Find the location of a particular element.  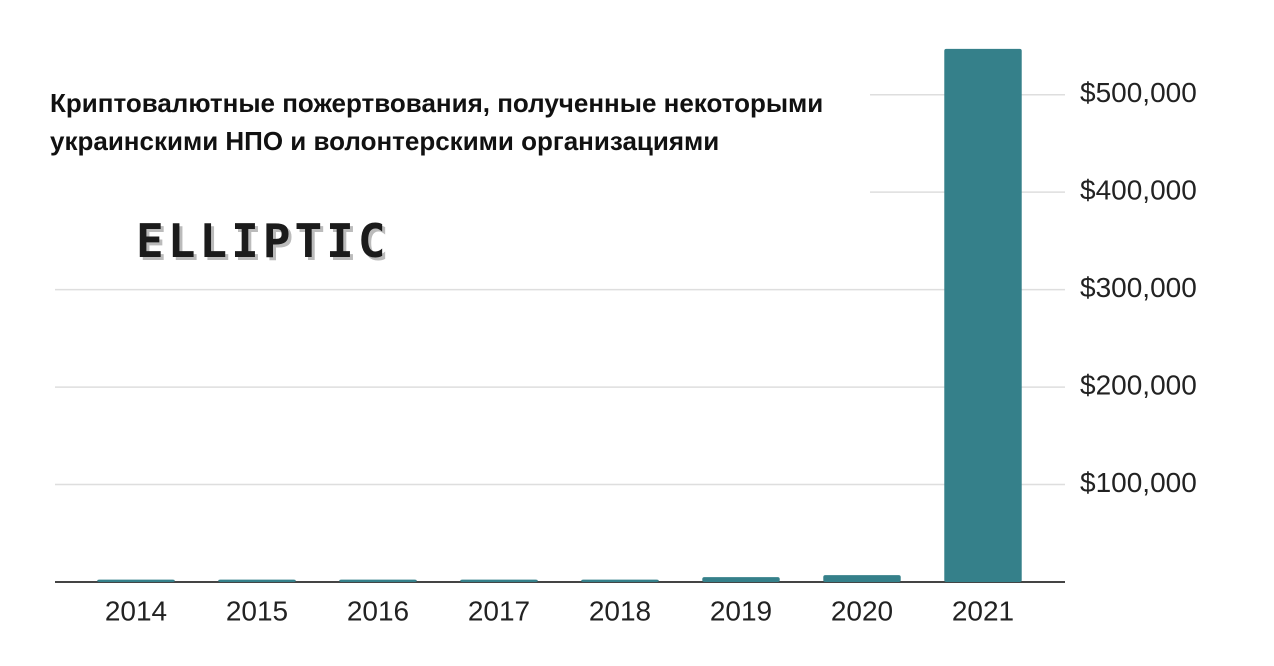

x-tick-label: 2020 is located at coordinates (862, 610).